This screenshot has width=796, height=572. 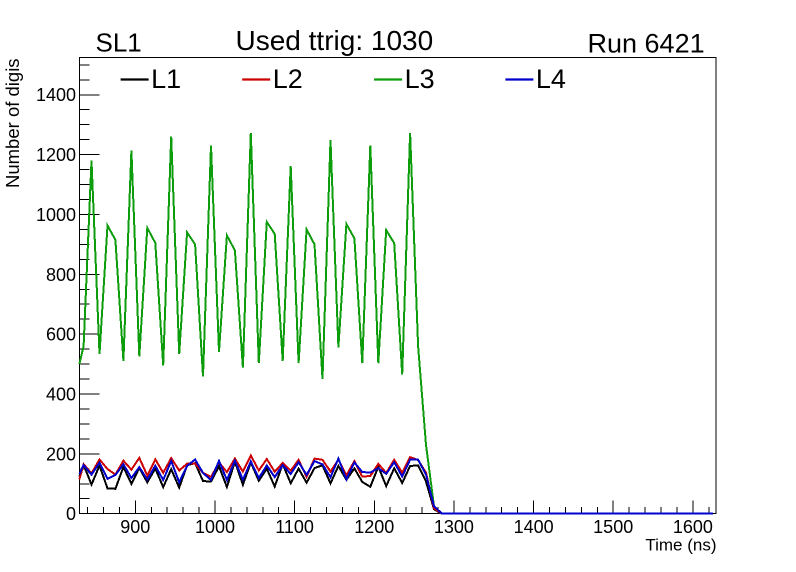 I want to click on svg-text: L4, so click(x=551, y=79).